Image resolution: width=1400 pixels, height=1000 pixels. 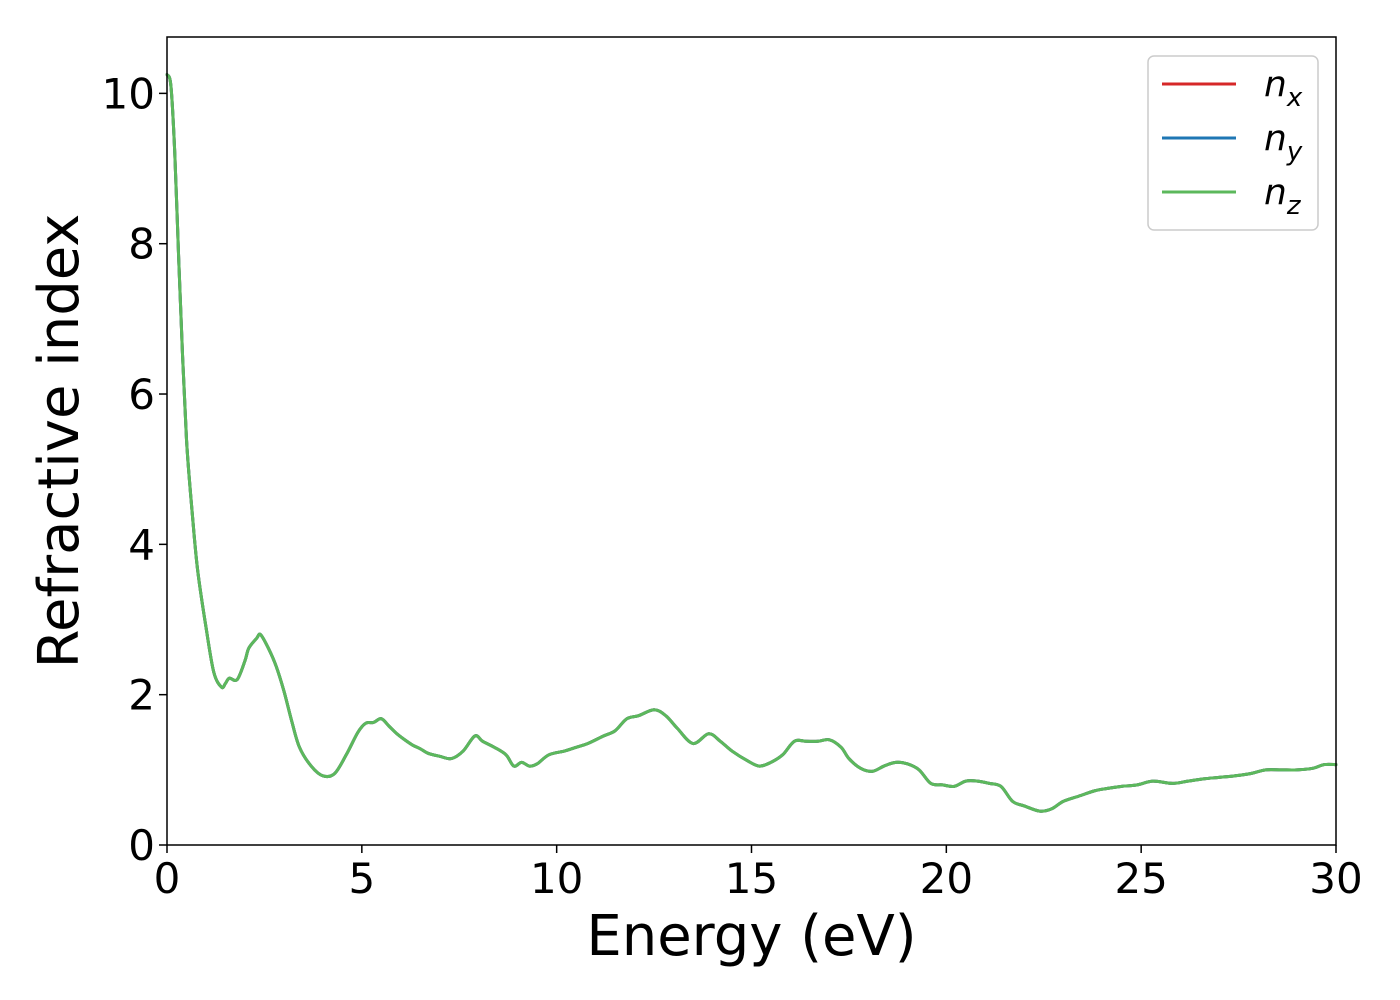 What do you see at coordinates (141, 845) in the screenshot?
I see `y-tick-label: 0` at bounding box center [141, 845].